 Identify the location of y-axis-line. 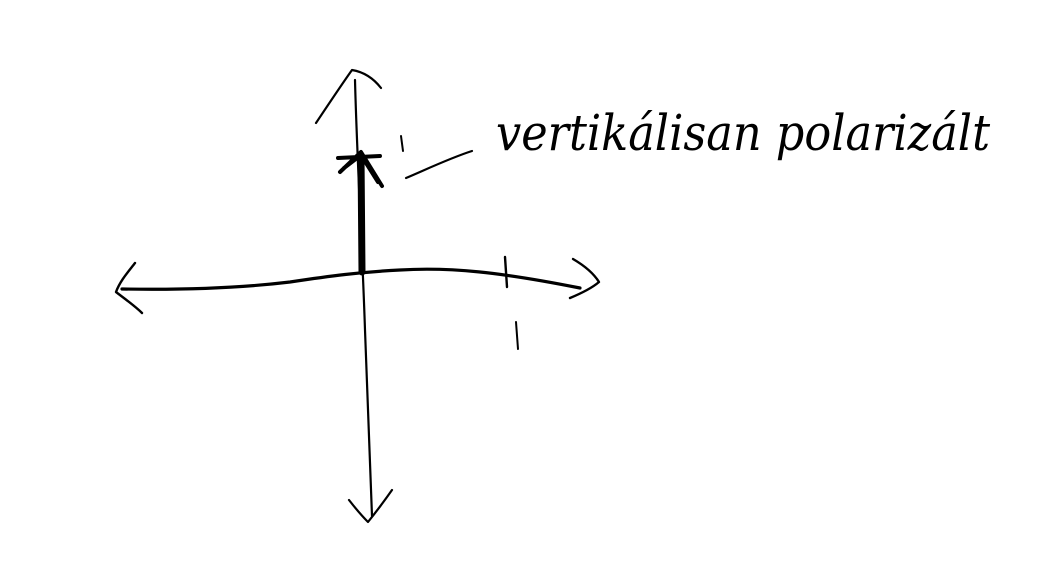
(363, 298).